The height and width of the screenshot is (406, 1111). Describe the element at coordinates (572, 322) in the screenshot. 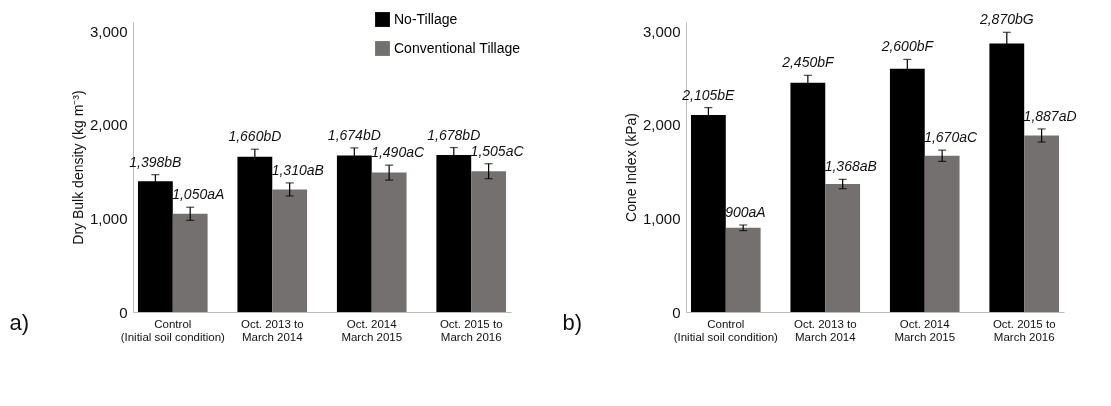

I see `text: b)` at that location.